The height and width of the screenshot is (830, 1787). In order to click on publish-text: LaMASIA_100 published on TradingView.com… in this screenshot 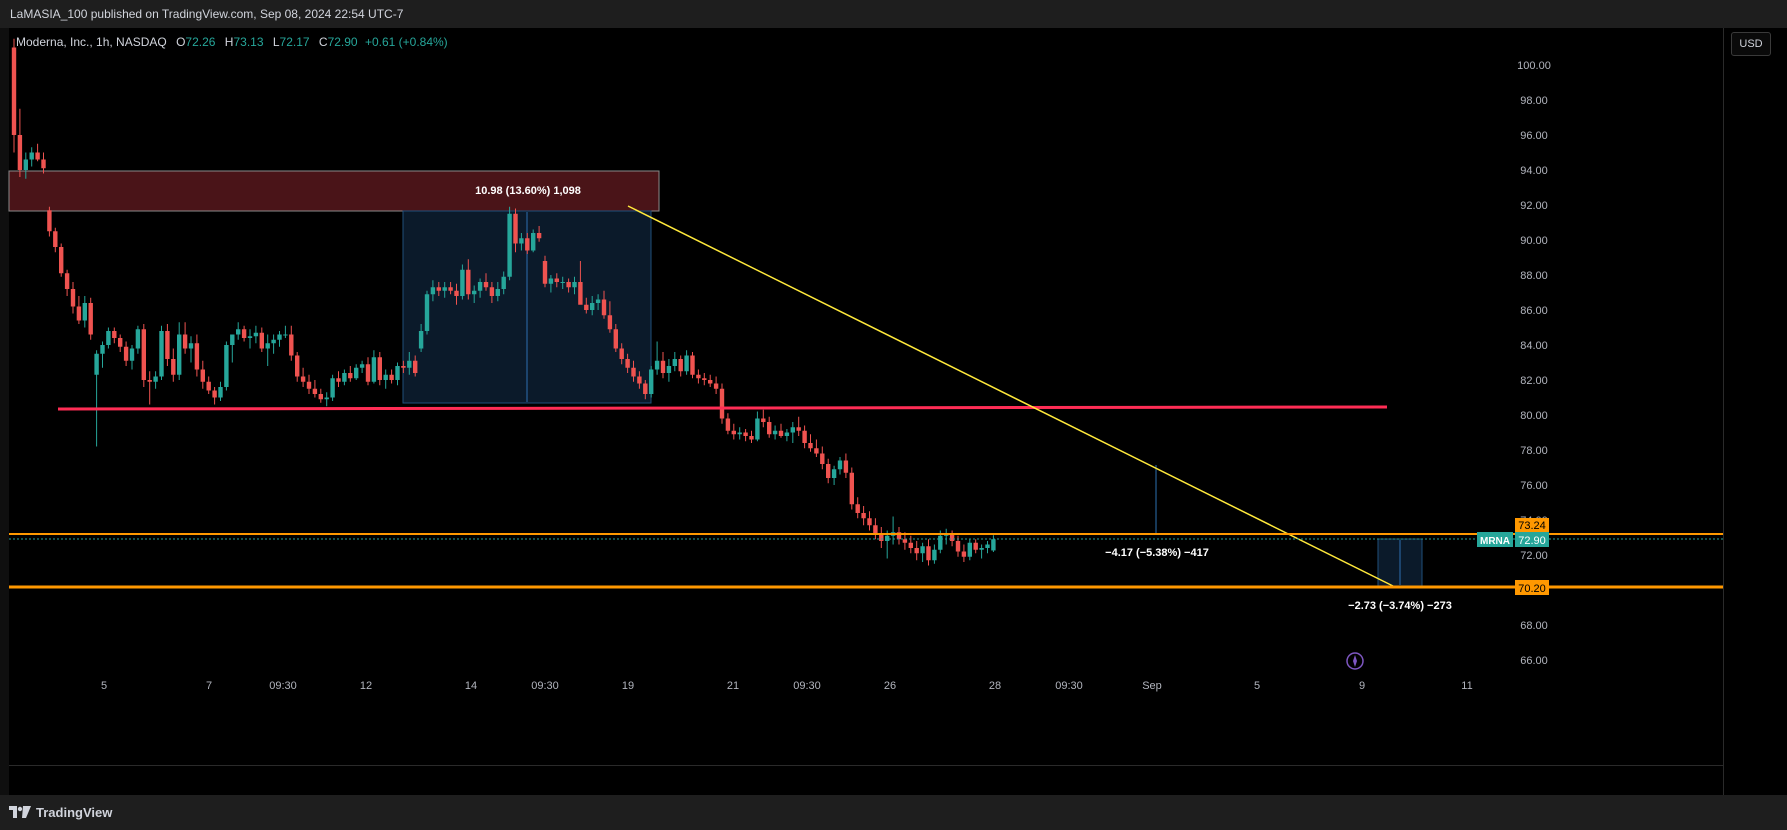, I will do `click(207, 14)`.